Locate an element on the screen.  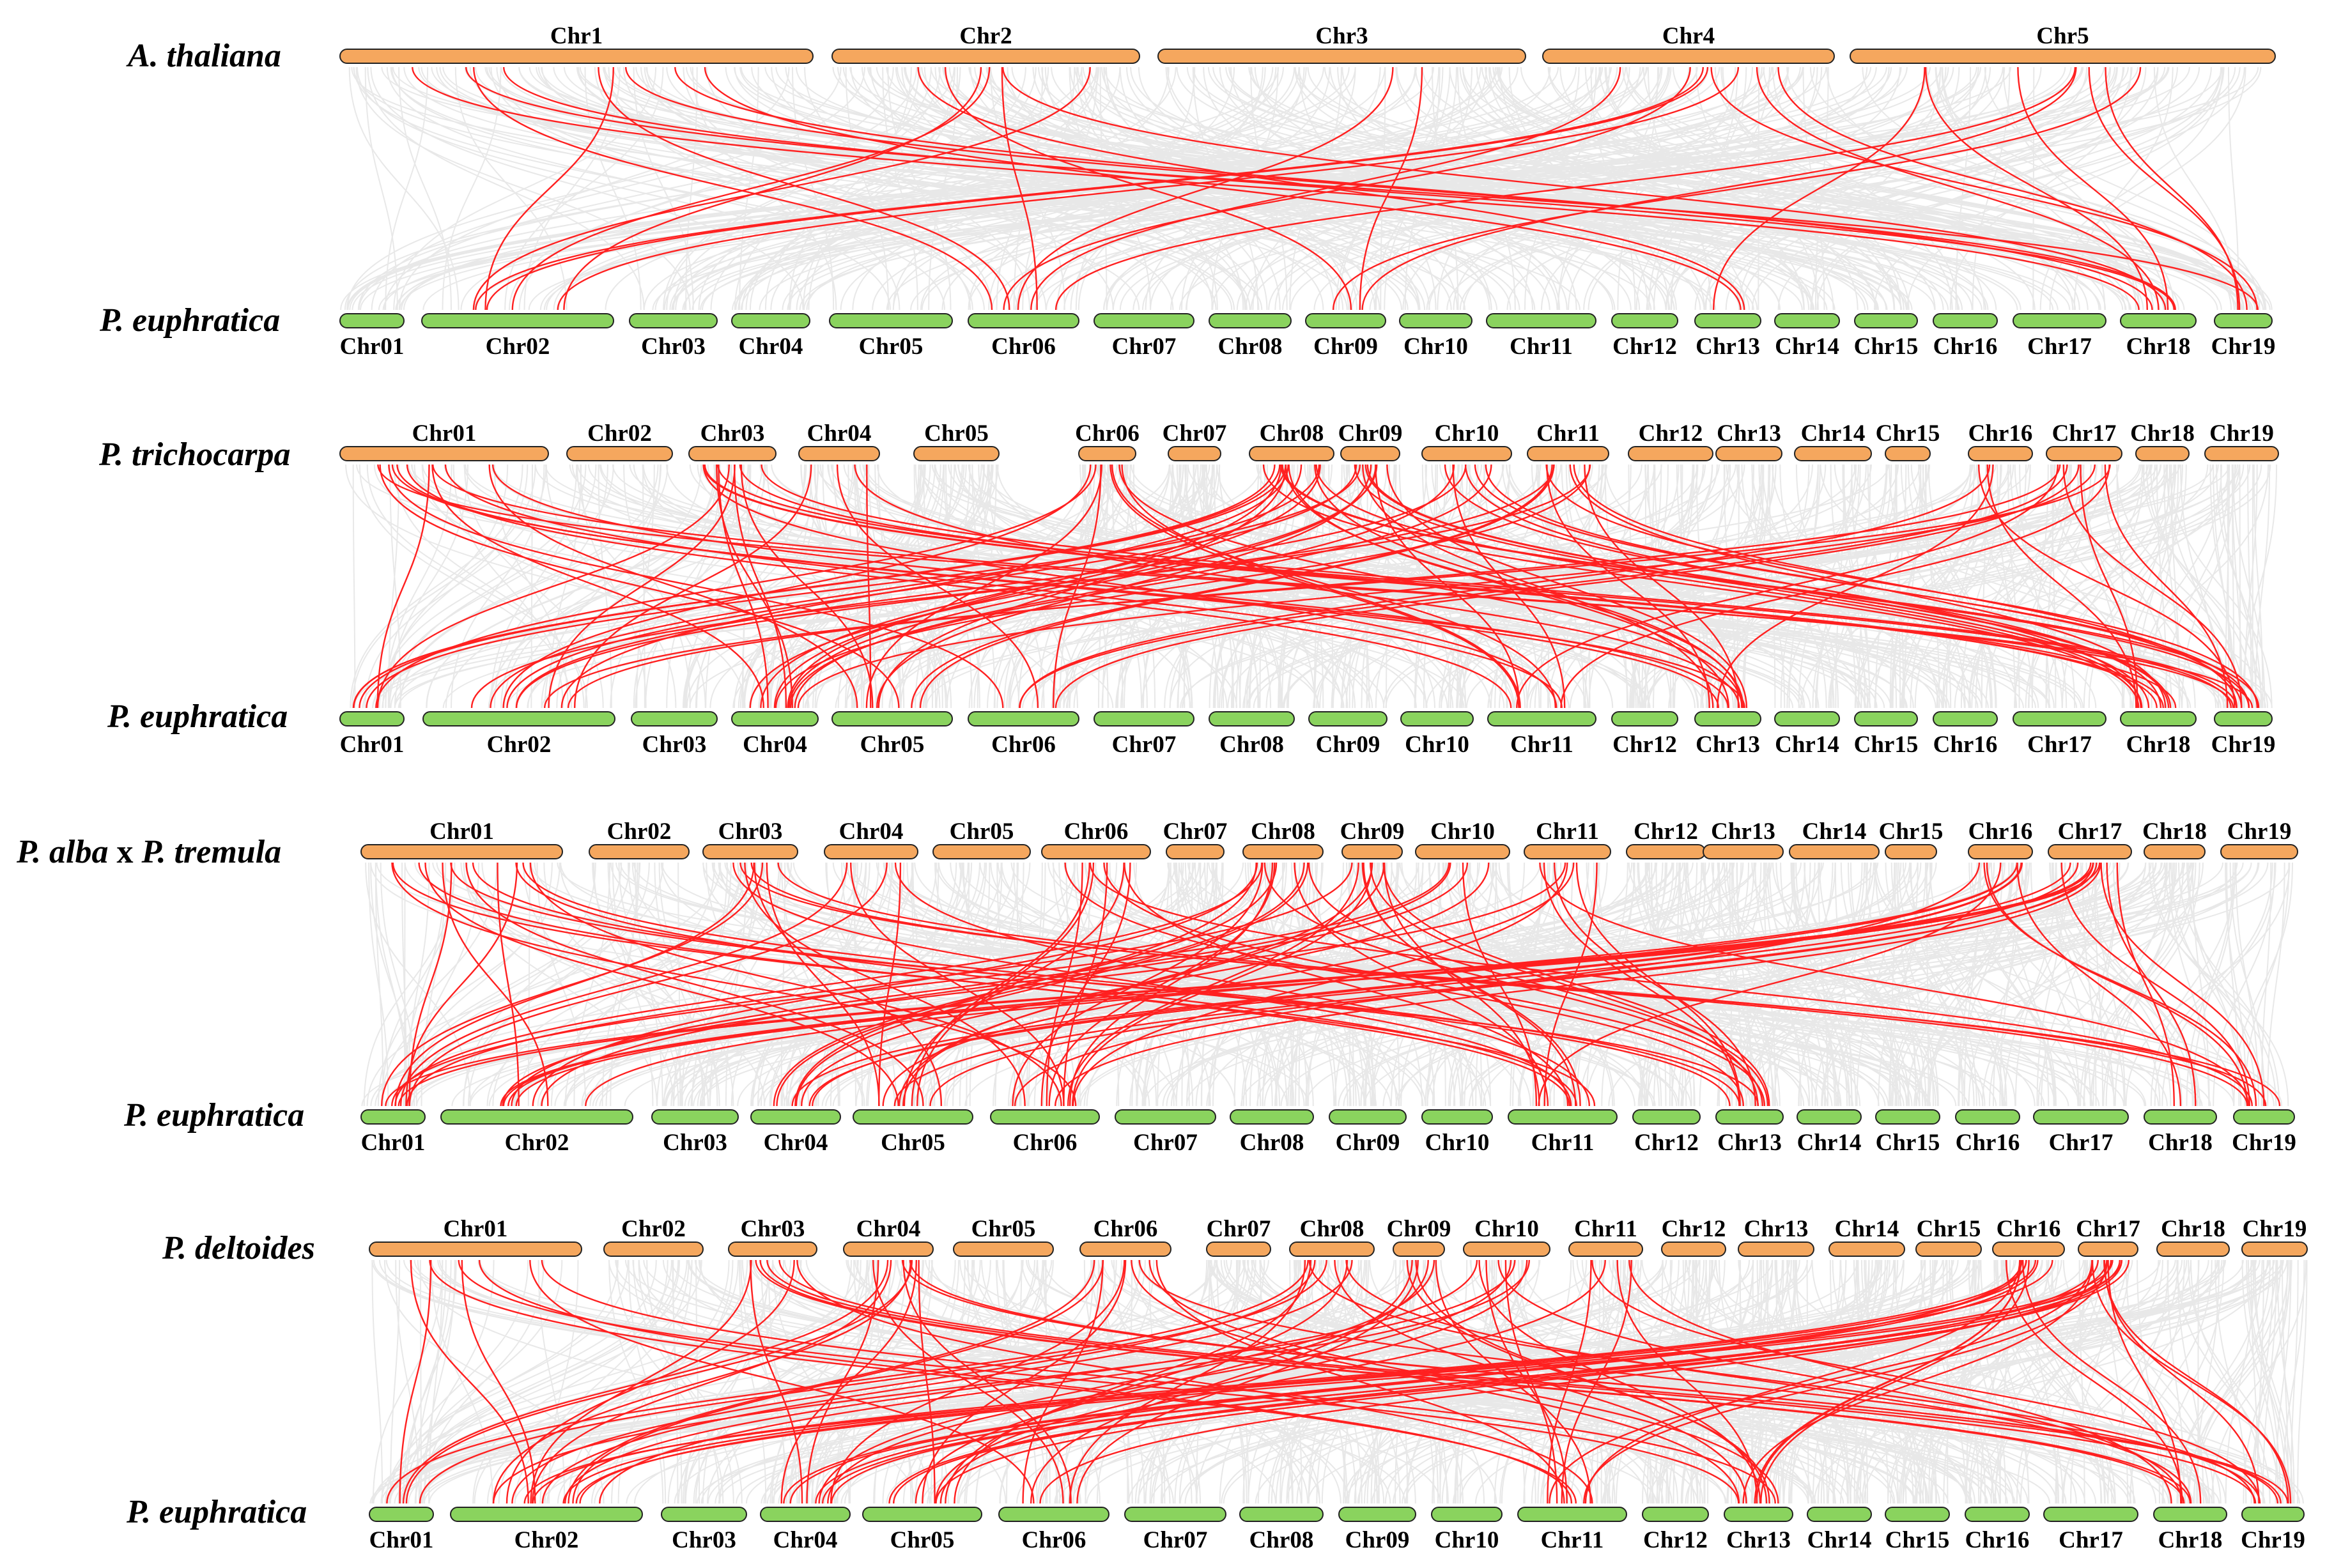
top-chromosome-label: Chr16 is located at coordinates (2000, 832).